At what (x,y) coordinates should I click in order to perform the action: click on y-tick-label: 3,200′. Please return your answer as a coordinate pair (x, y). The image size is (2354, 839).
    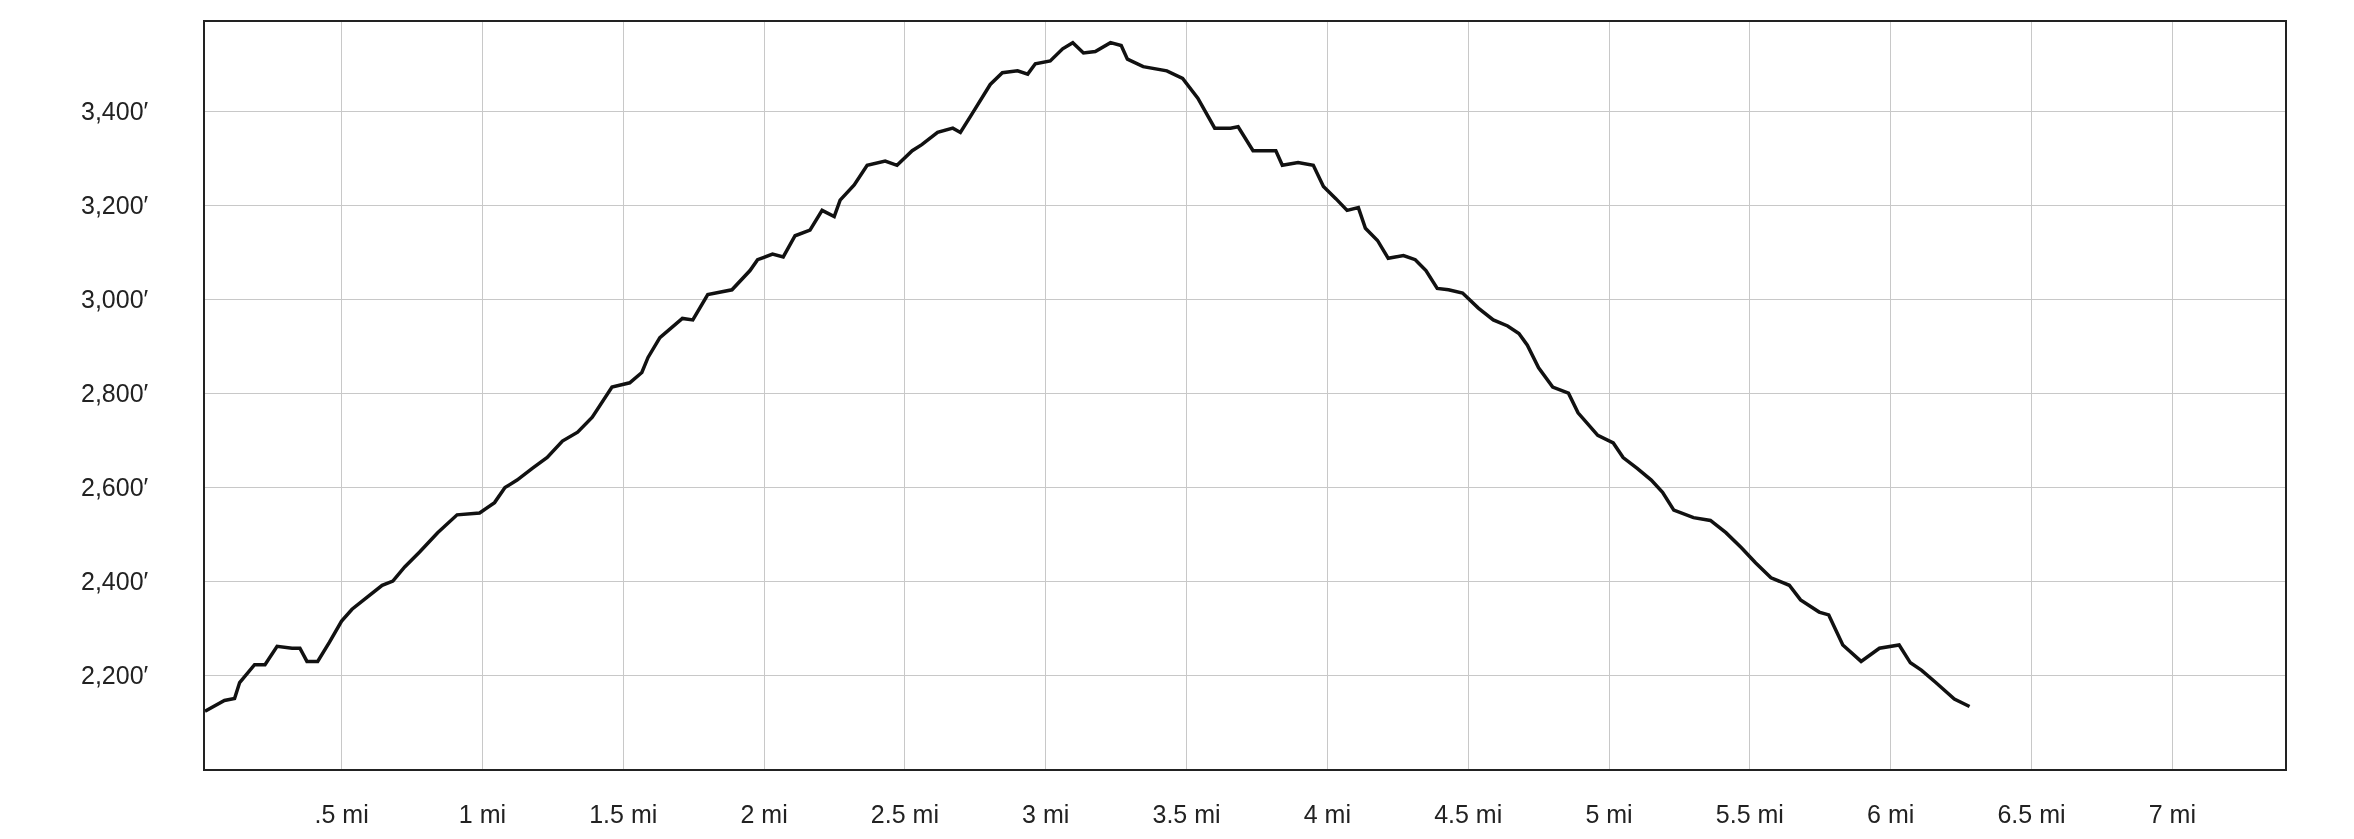
    Looking at the image, I should click on (115, 204).